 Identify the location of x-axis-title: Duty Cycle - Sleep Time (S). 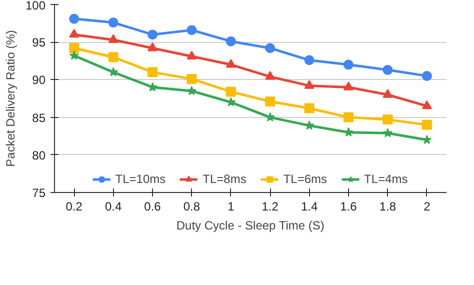
(250, 225).